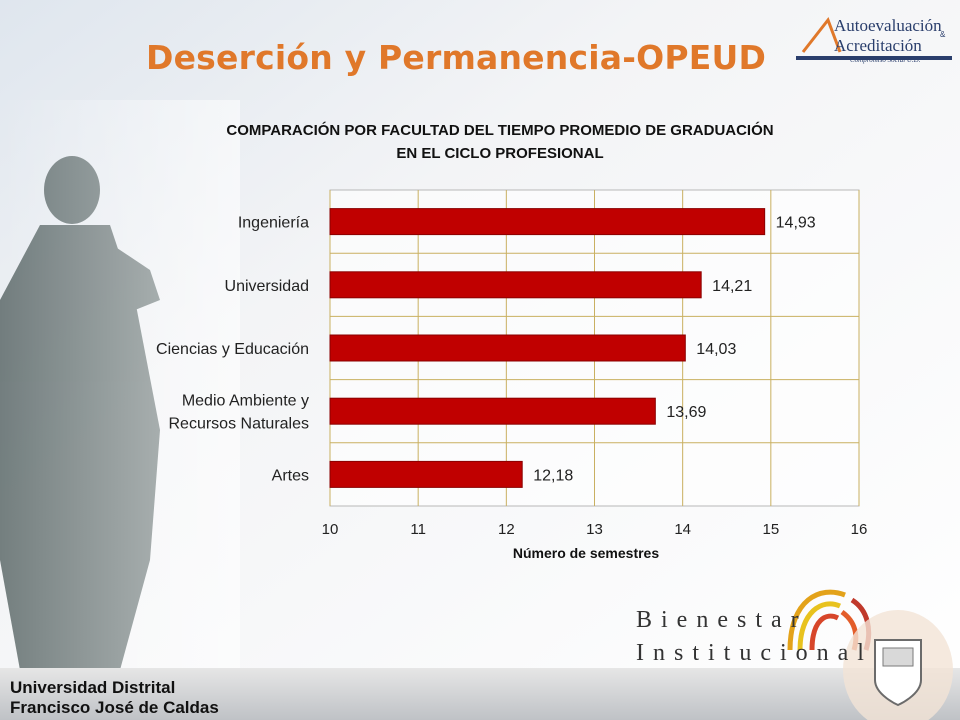 The image size is (960, 720). I want to click on category-label: Ciencias y Educación, so click(232, 349).